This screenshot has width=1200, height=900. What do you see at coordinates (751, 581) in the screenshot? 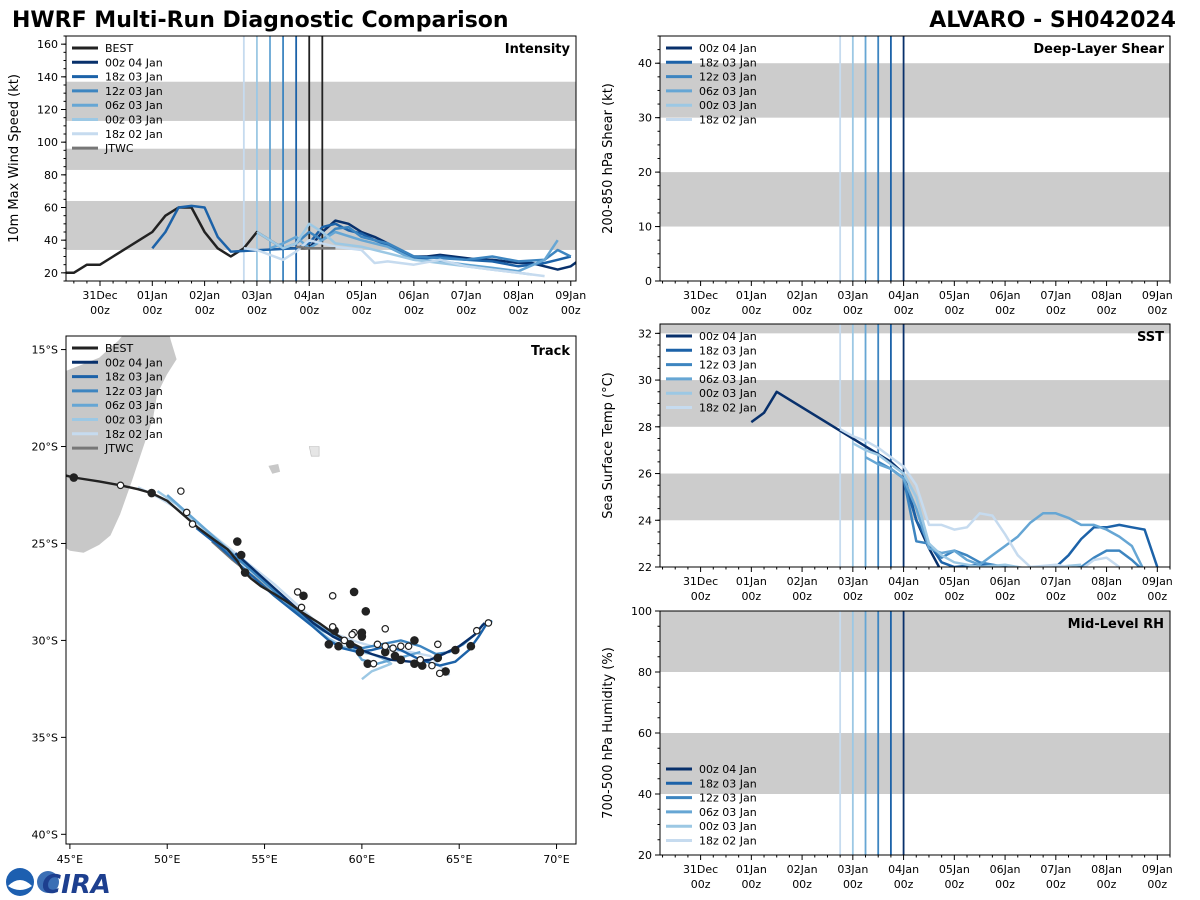
I see `sst-xtick-label-1: 01Jan` at bounding box center [751, 581].